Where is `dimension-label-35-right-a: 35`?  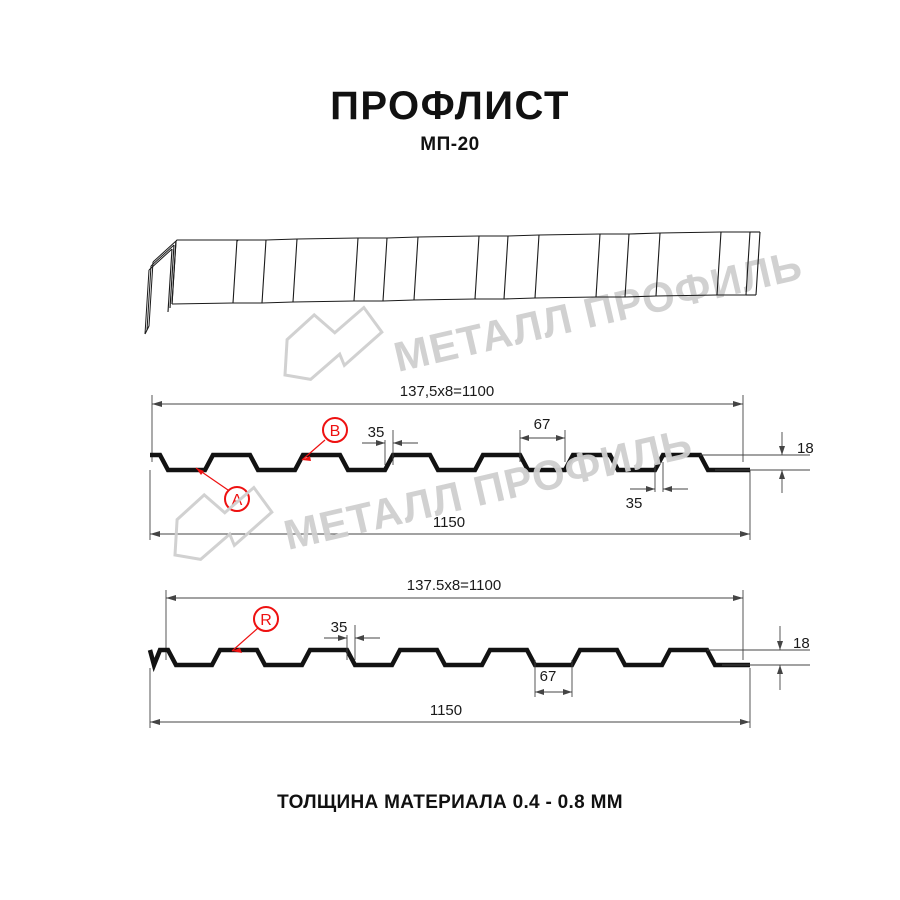
dimension-label-35-right-a: 35 is located at coordinates (634, 503).